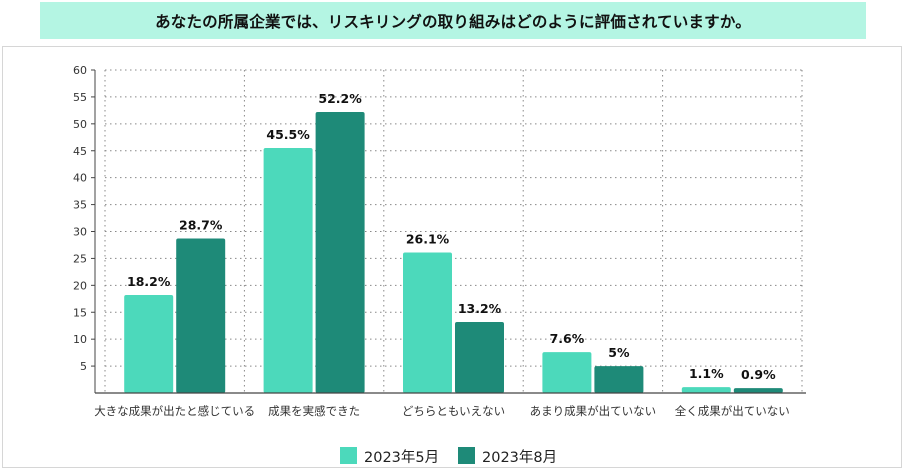 Image resolution: width=906 pixels, height=472 pixels. Describe the element at coordinates (80, 124) in the screenshot. I see `y-tick-label: 50` at that location.